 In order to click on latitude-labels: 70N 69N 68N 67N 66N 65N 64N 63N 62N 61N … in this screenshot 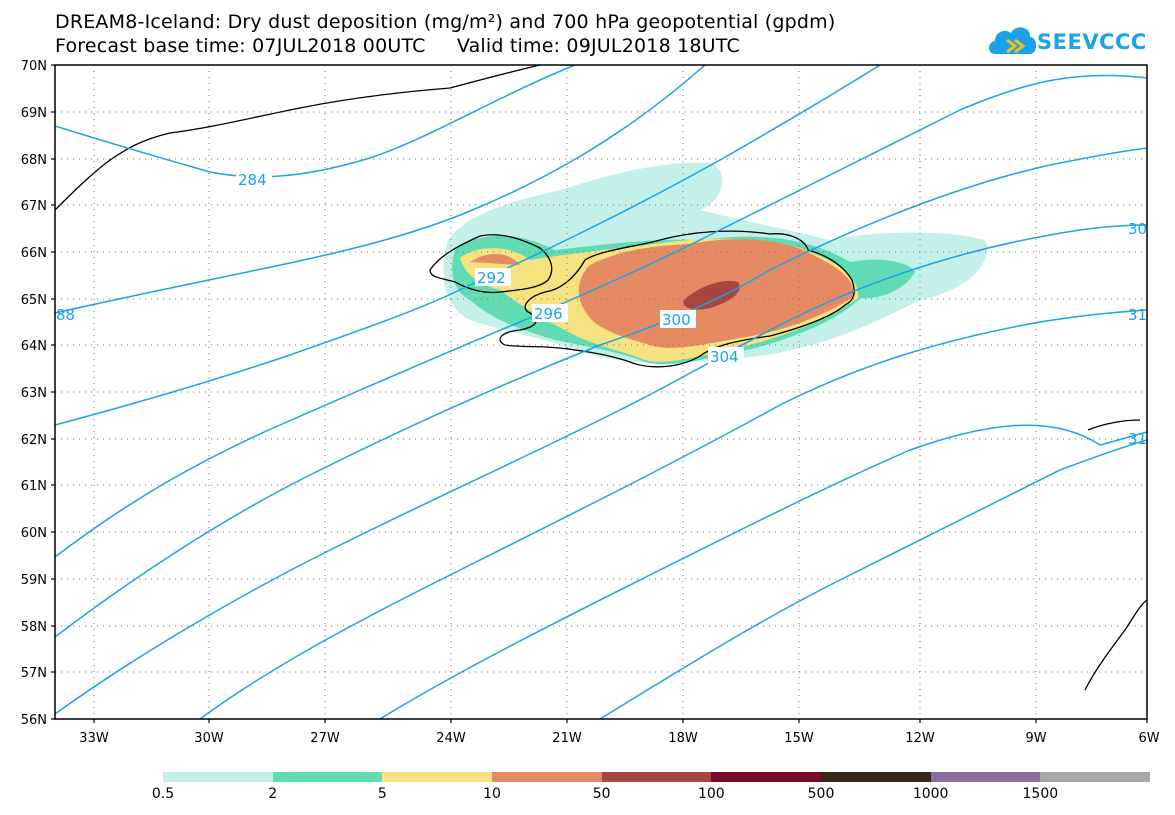, I will do `click(34, 393)`.